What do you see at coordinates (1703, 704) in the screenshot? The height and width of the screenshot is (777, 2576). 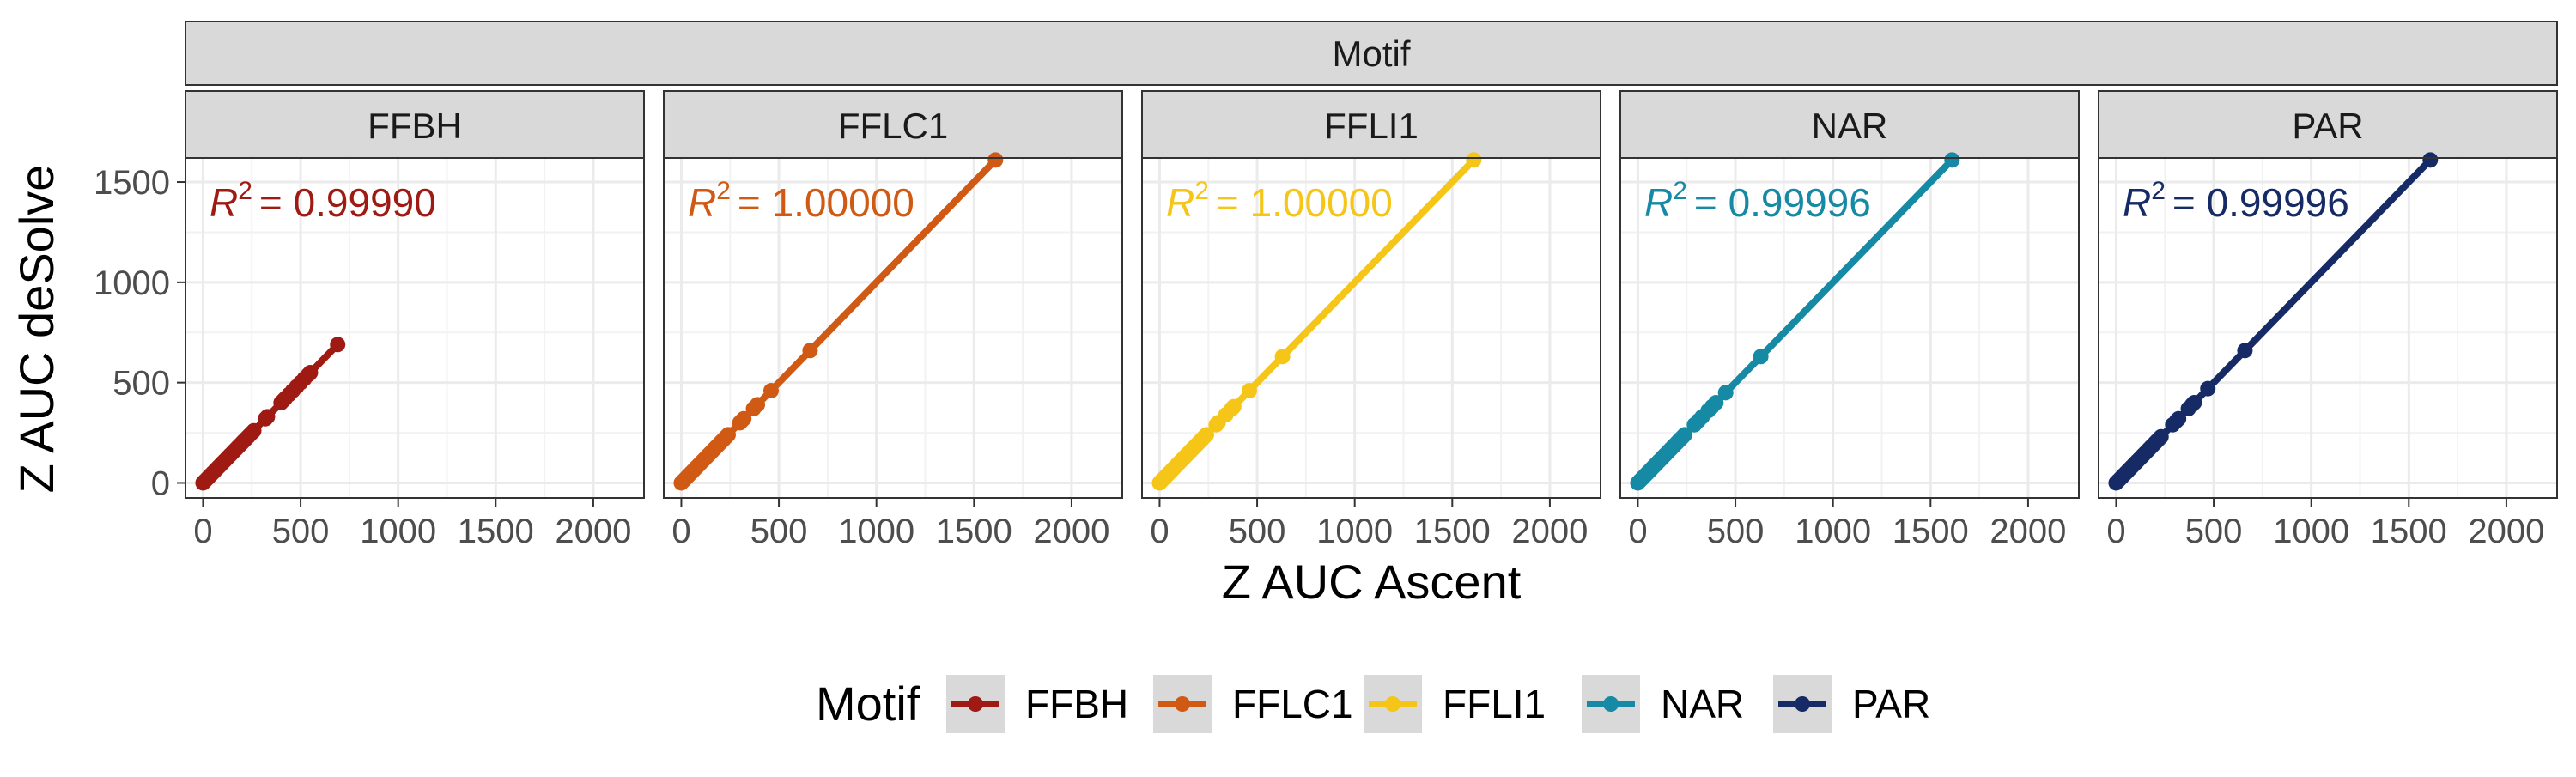 I see `legend-label: NAR` at bounding box center [1703, 704].